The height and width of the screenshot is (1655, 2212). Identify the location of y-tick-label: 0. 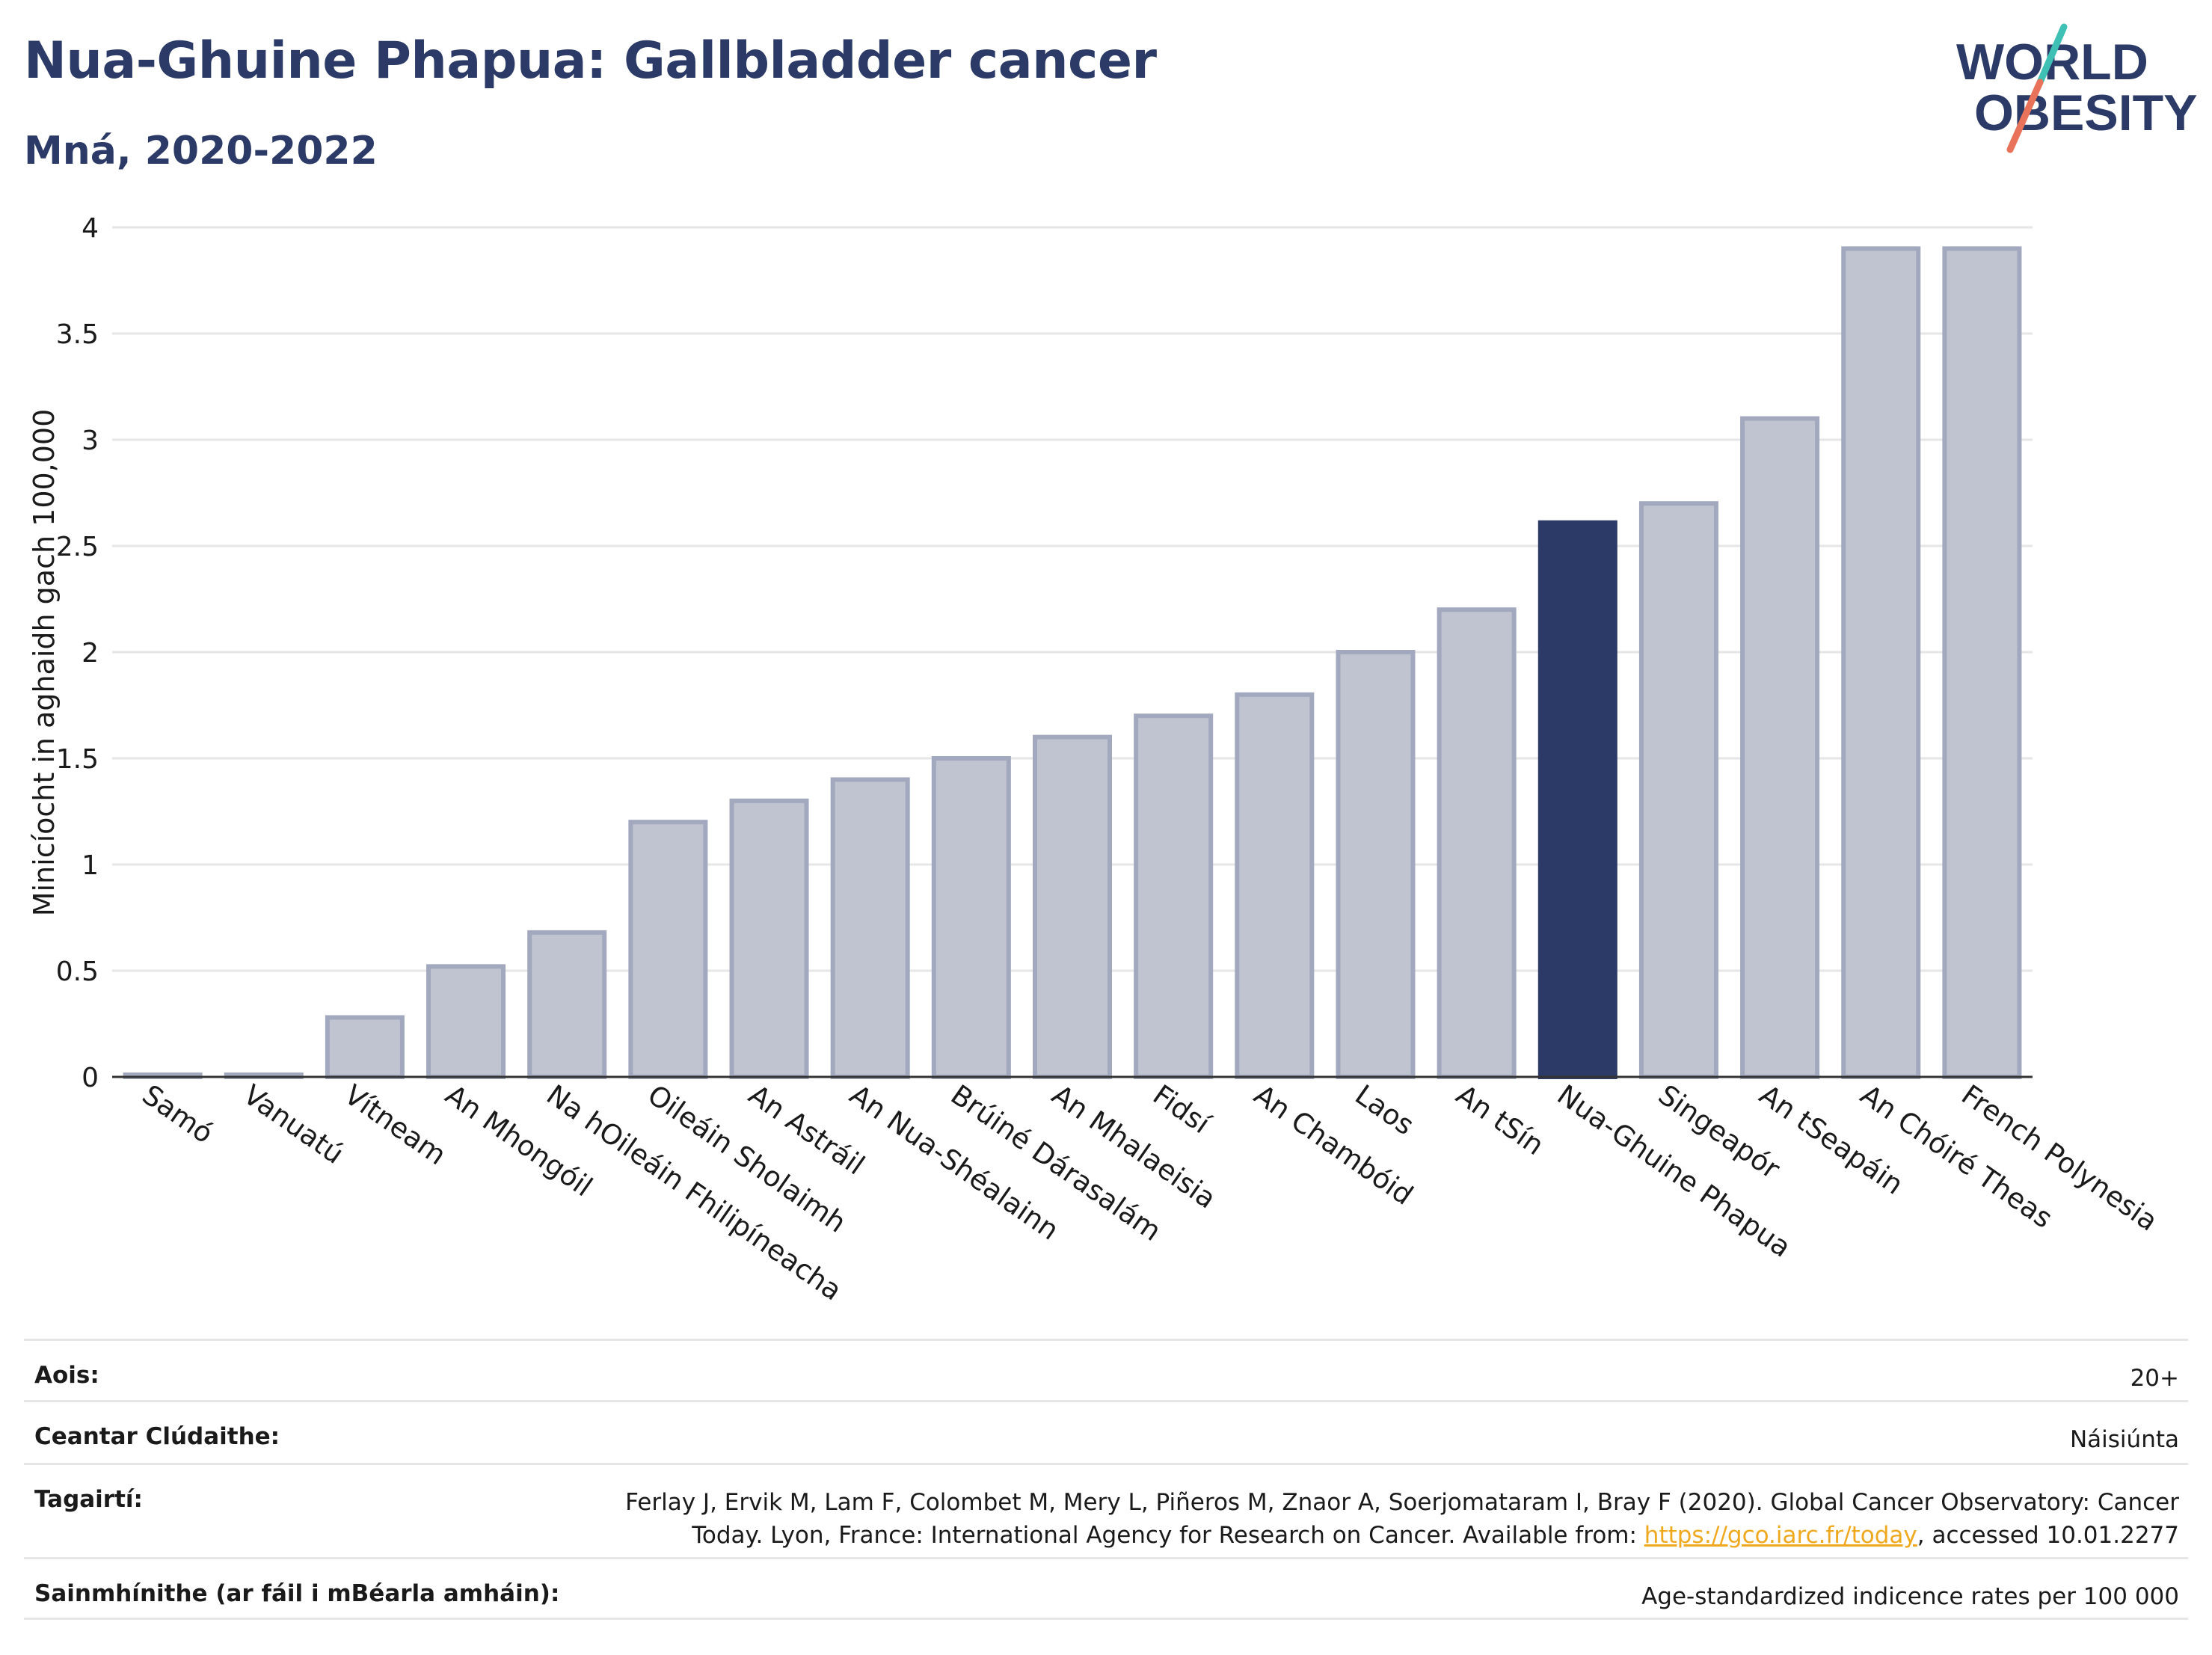
(90, 1078).